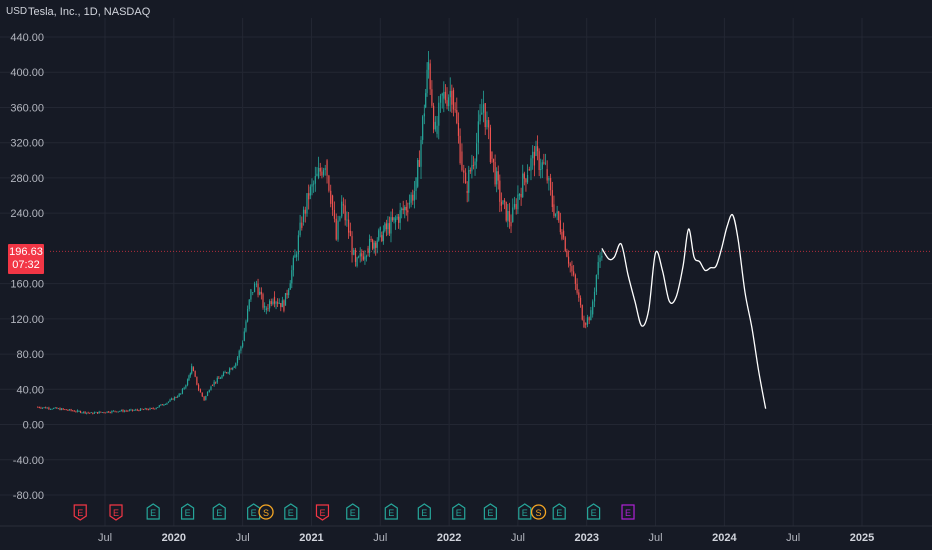  Describe the element at coordinates (27, 108) in the screenshot. I see `y-tick-label: 360.00` at that location.